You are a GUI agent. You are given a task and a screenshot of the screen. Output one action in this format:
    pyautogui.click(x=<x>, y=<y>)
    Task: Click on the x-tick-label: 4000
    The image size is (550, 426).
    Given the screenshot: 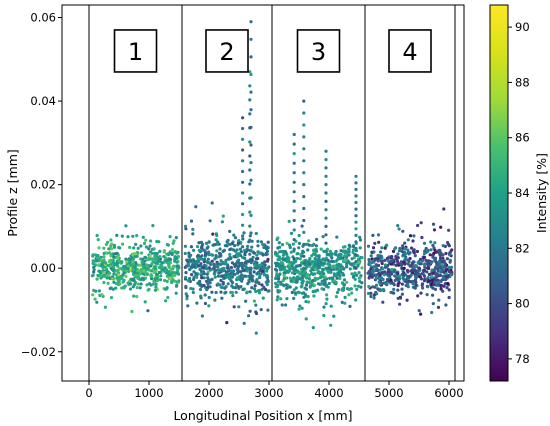 What is the action you would take?
    pyautogui.click(x=328, y=393)
    